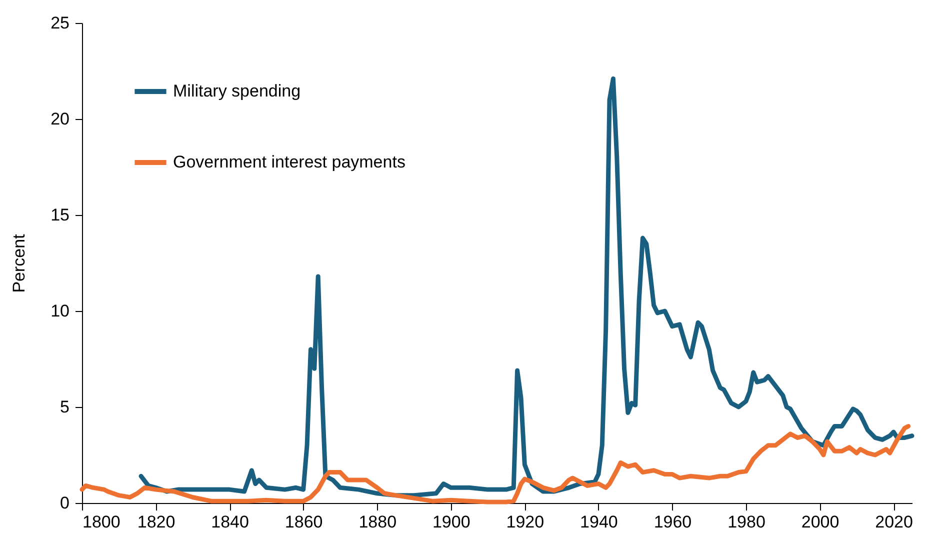 This screenshot has width=951, height=547. I want to click on y-tick-label: 25, so click(60, 23).